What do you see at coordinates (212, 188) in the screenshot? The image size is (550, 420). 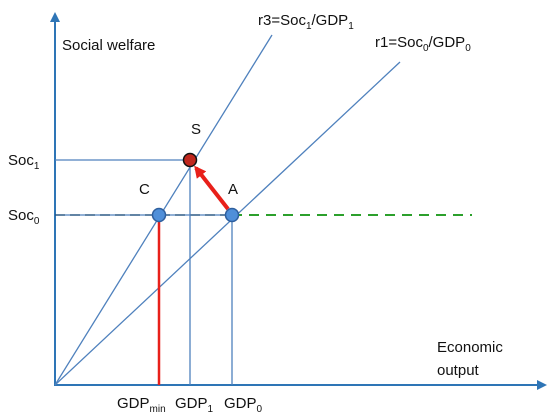 I see `shift-arrow` at bounding box center [212, 188].